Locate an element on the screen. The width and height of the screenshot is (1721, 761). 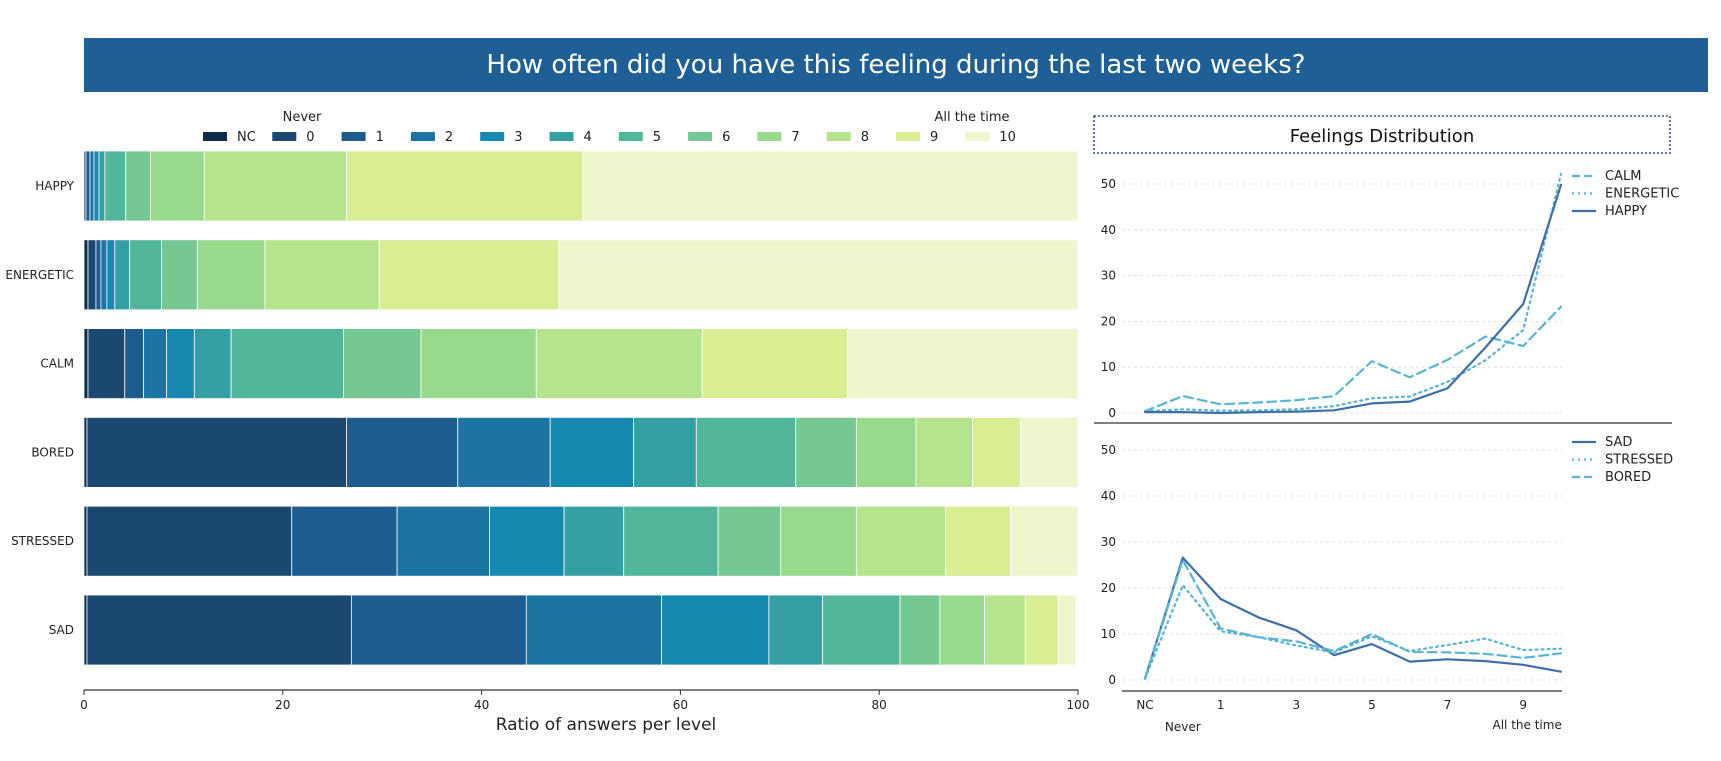
x-tick-label: 7 is located at coordinates (1448, 705).